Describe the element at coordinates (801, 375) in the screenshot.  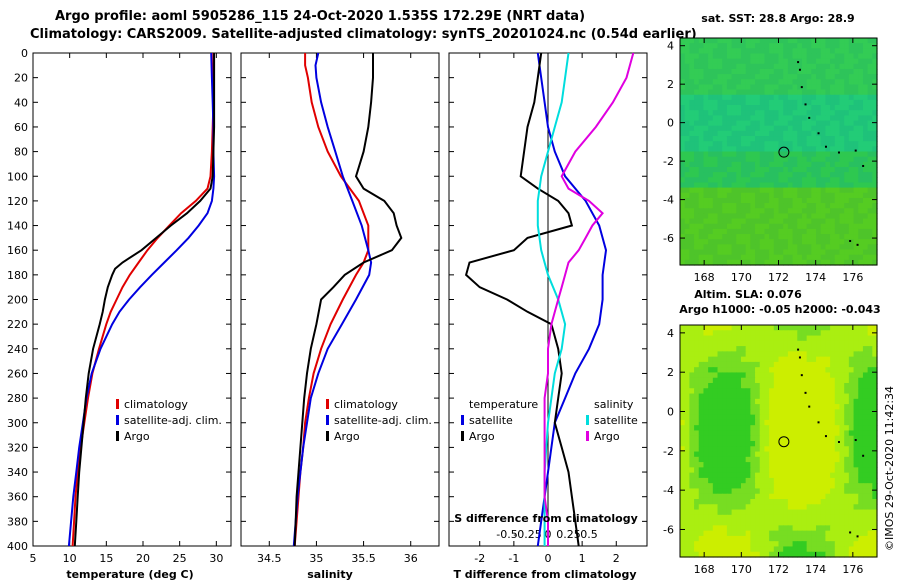
I see `island` at that location.